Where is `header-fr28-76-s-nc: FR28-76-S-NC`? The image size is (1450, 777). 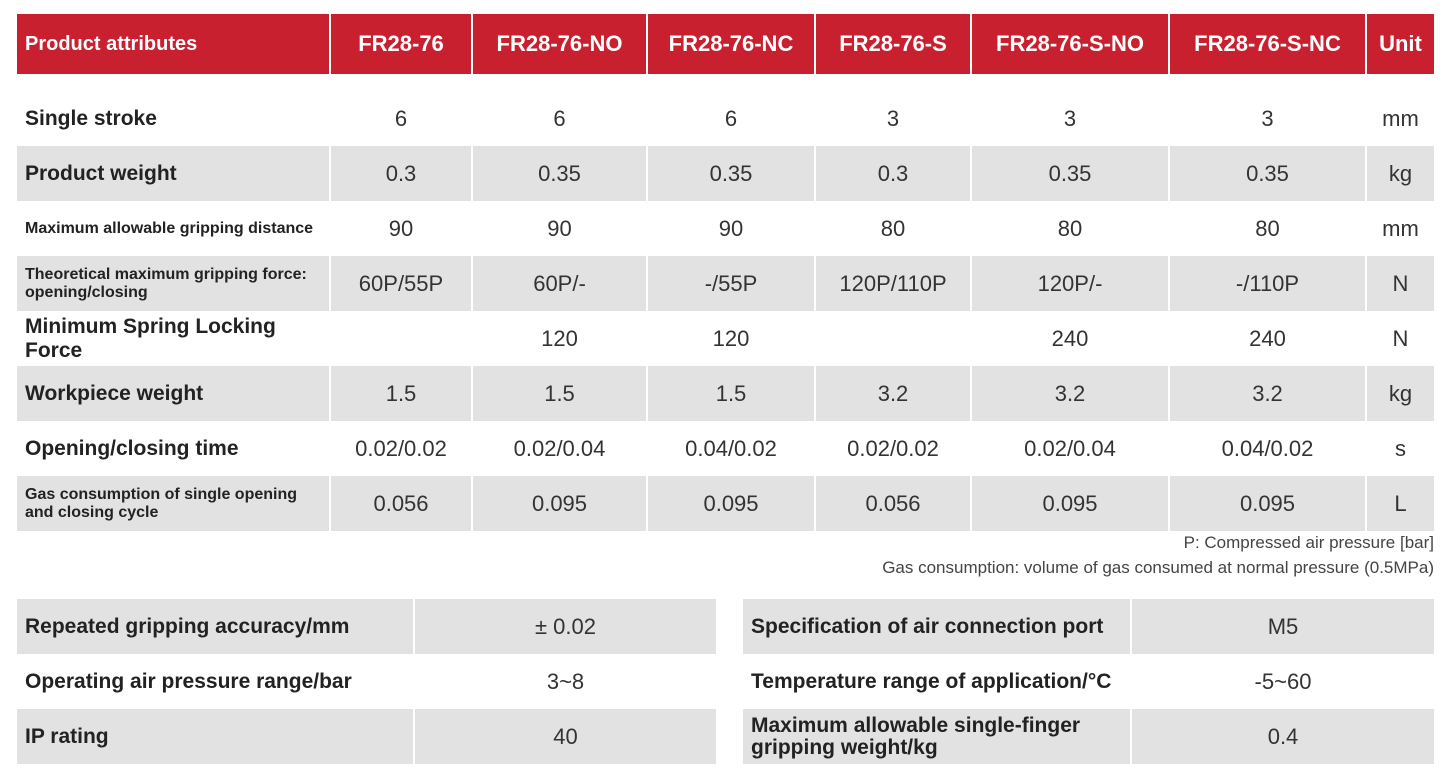
header-fr28-76-s-nc: FR28-76-S-NC is located at coordinates (1268, 44).